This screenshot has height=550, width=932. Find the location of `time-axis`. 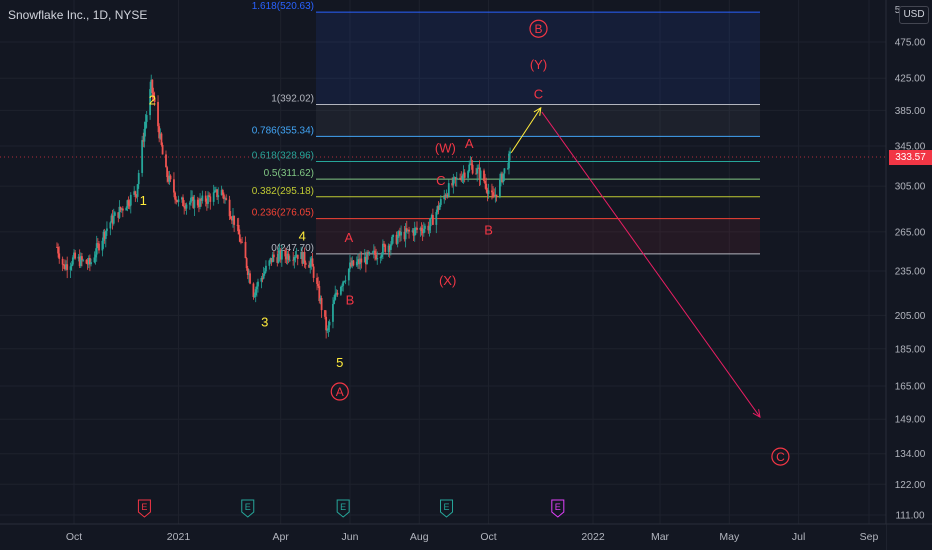

time-axis is located at coordinates (443, 537).